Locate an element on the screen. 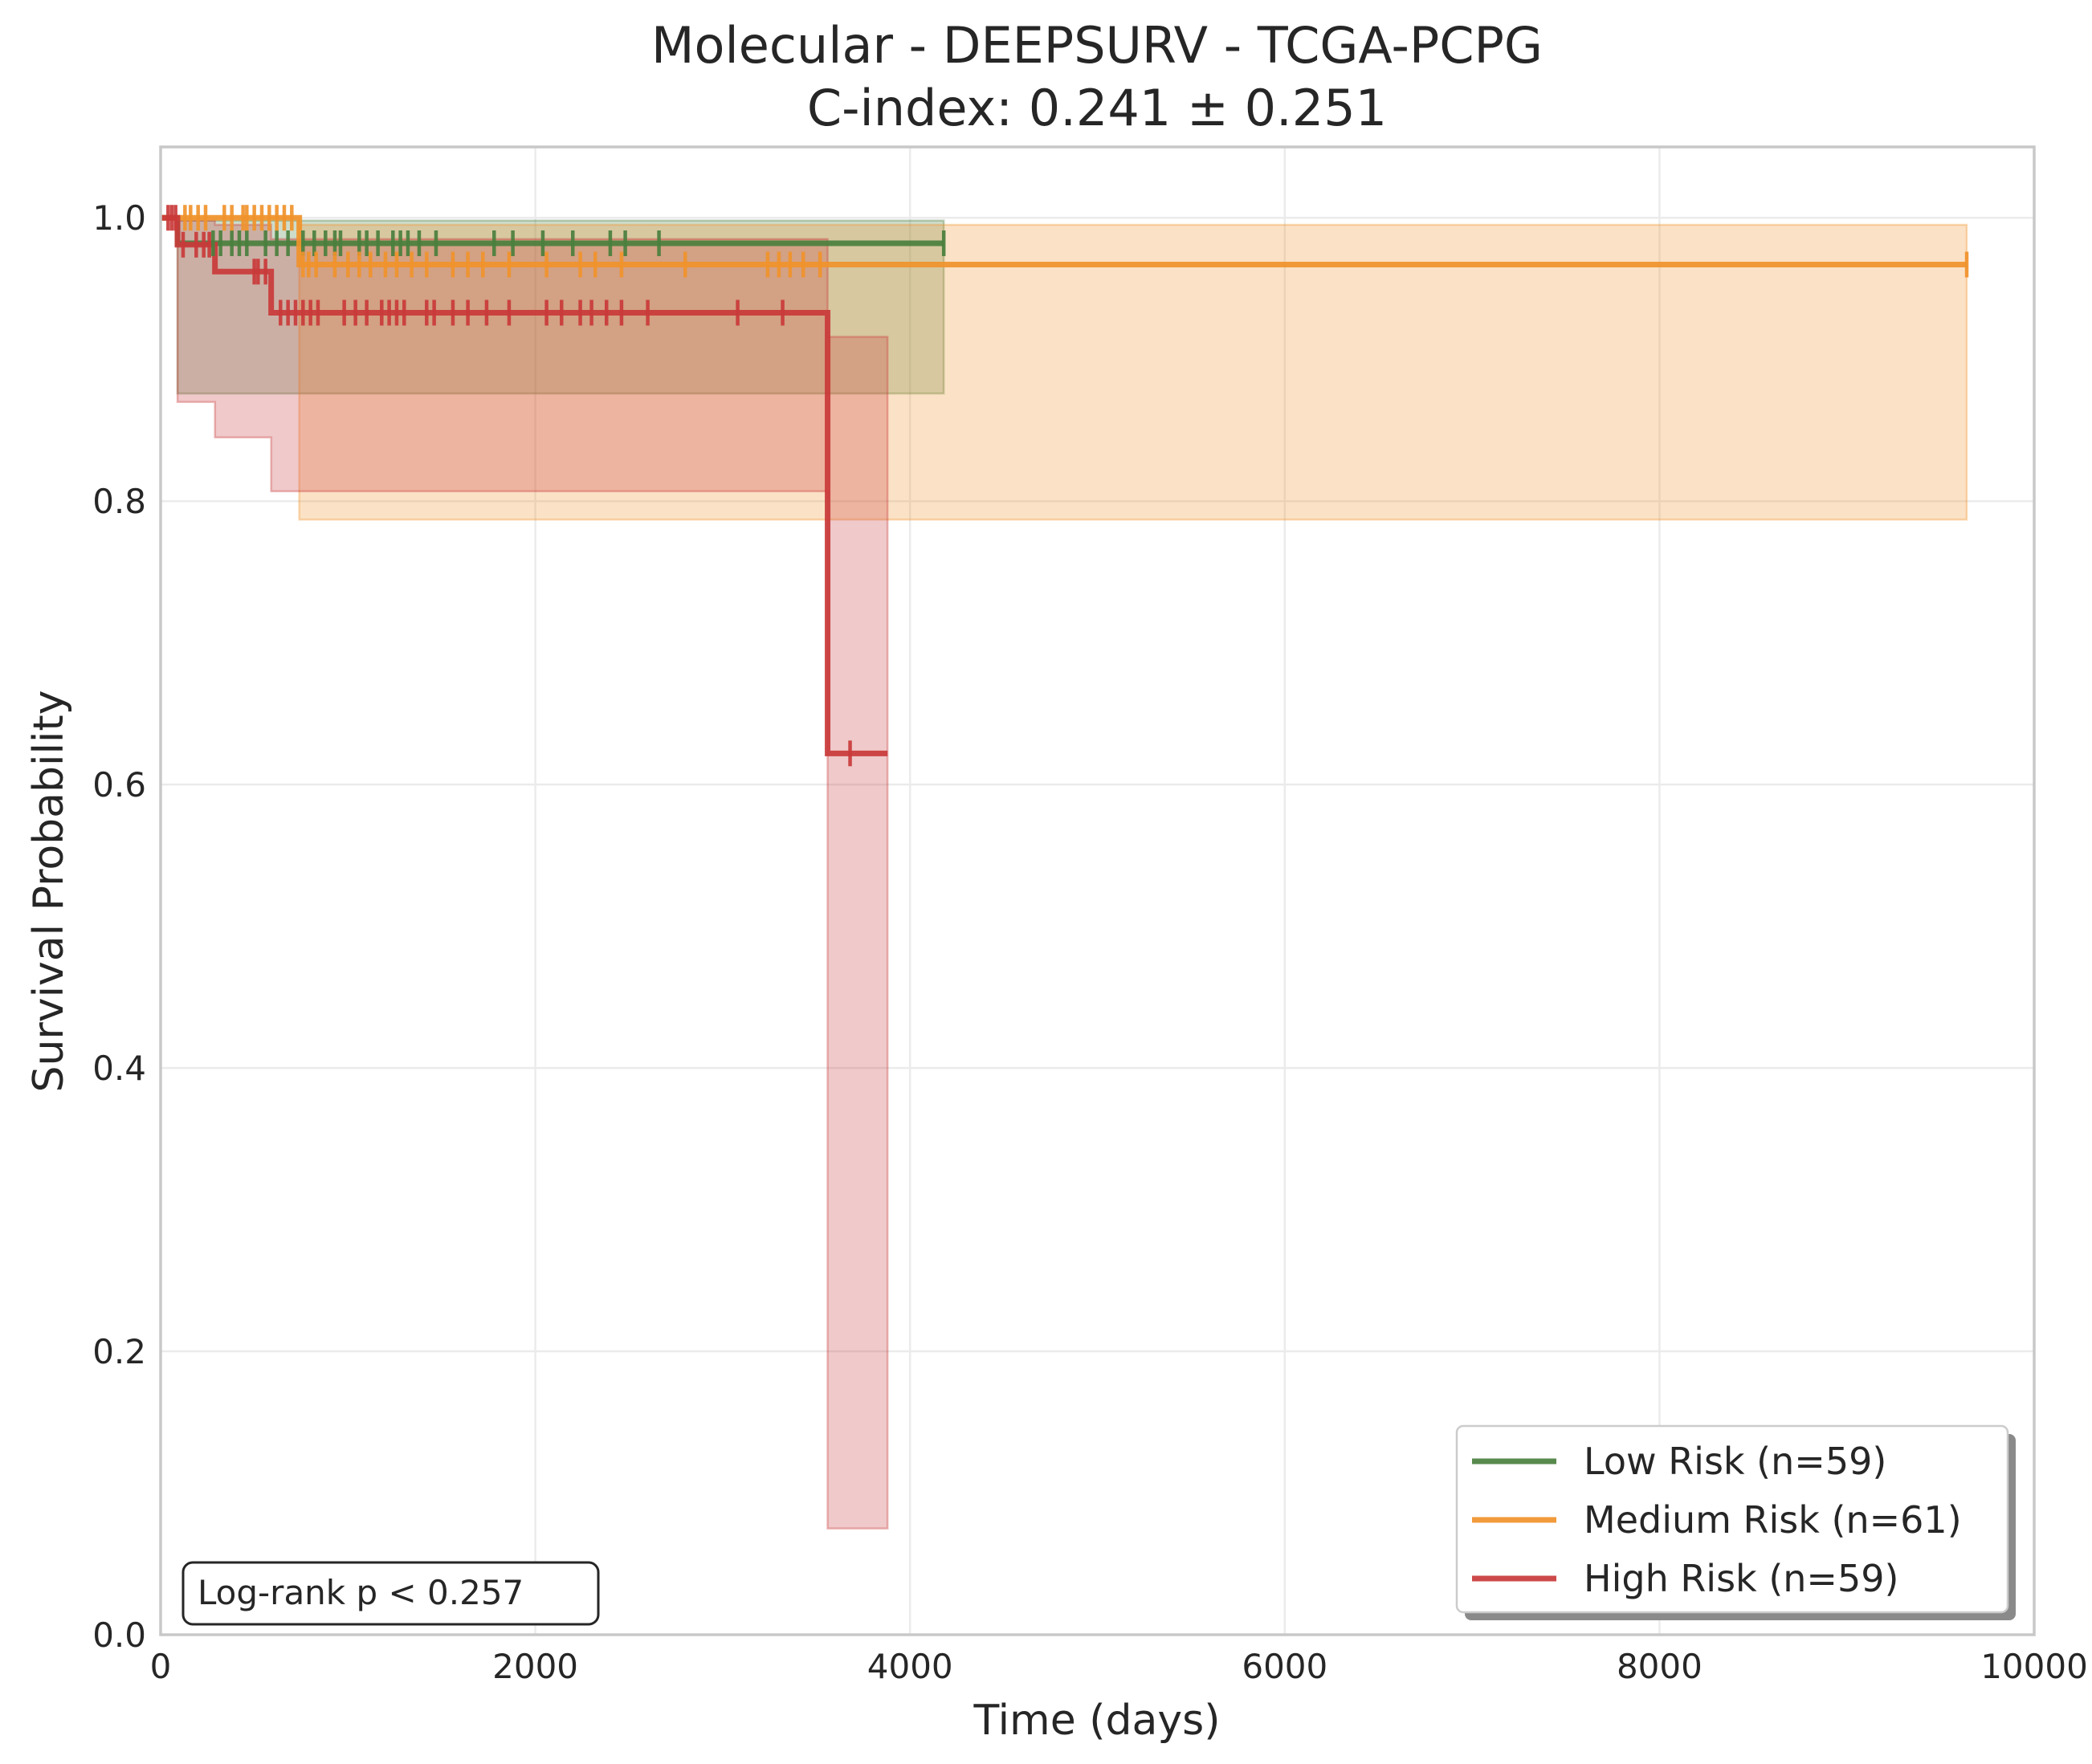  y-tick-label: 1.0 is located at coordinates (119, 218).